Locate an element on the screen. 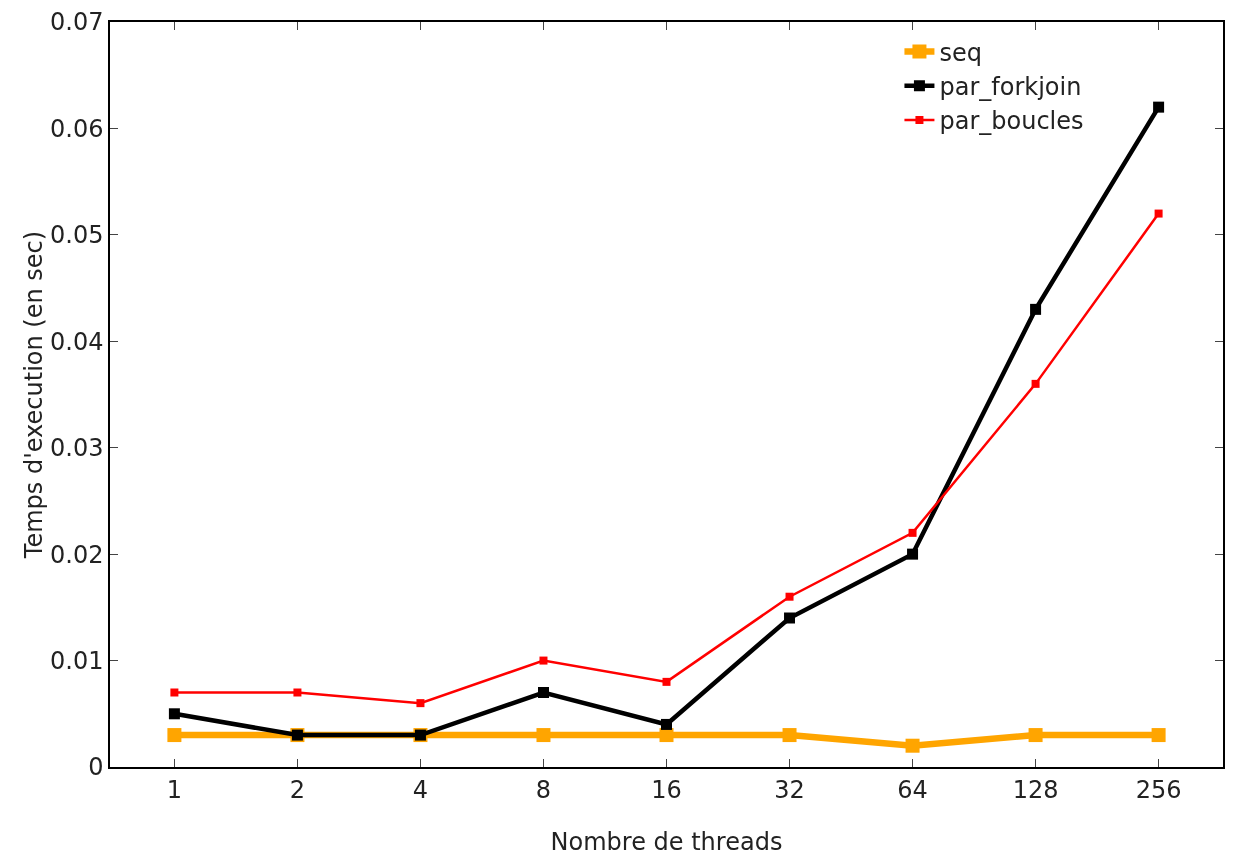 Image resolution: width=1241 pixels, height=867 pixels. y-tick-label: 0 is located at coordinates (96, 767).